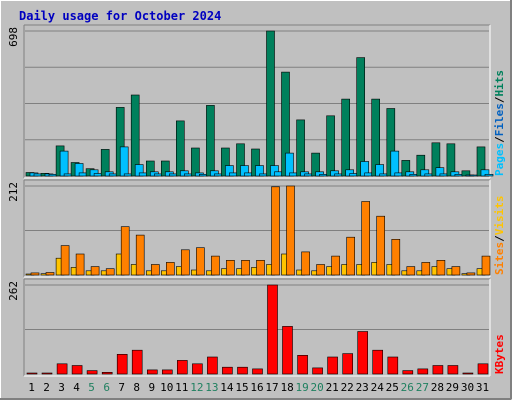  What do you see at coordinates (499, 216) in the screenshot?
I see `legend-visits: Visits` at bounding box center [499, 216].